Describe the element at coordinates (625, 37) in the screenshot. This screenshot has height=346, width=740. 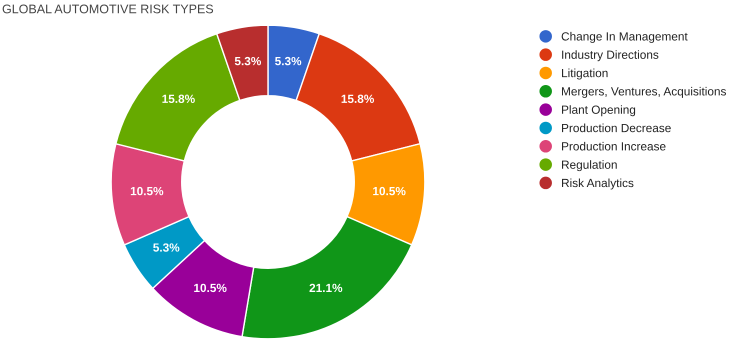
I see `legend-label: Change In Management` at that location.